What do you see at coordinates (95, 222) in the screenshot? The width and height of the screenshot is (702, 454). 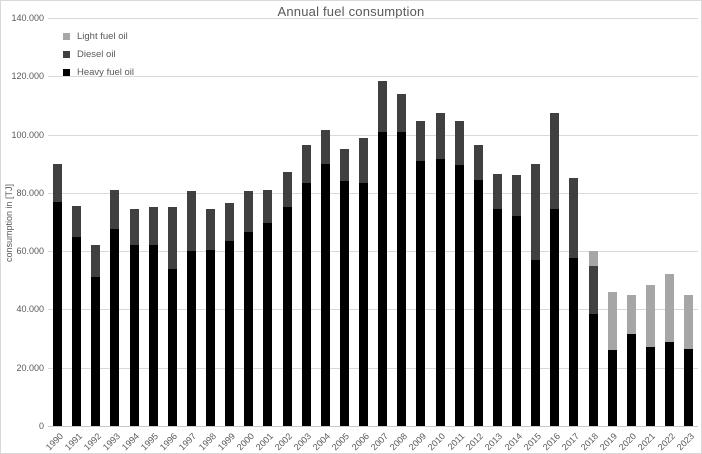 I see `bar-slot-1992` at bounding box center [95, 222].